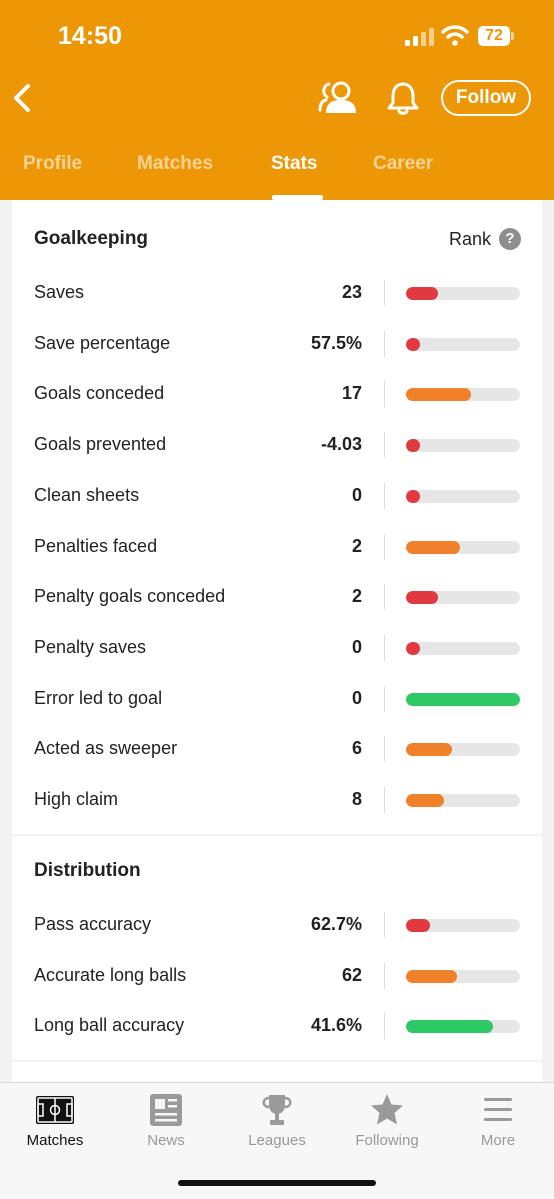  Describe the element at coordinates (351, 393) in the screenshot. I see `stat-value: 17` at that location.